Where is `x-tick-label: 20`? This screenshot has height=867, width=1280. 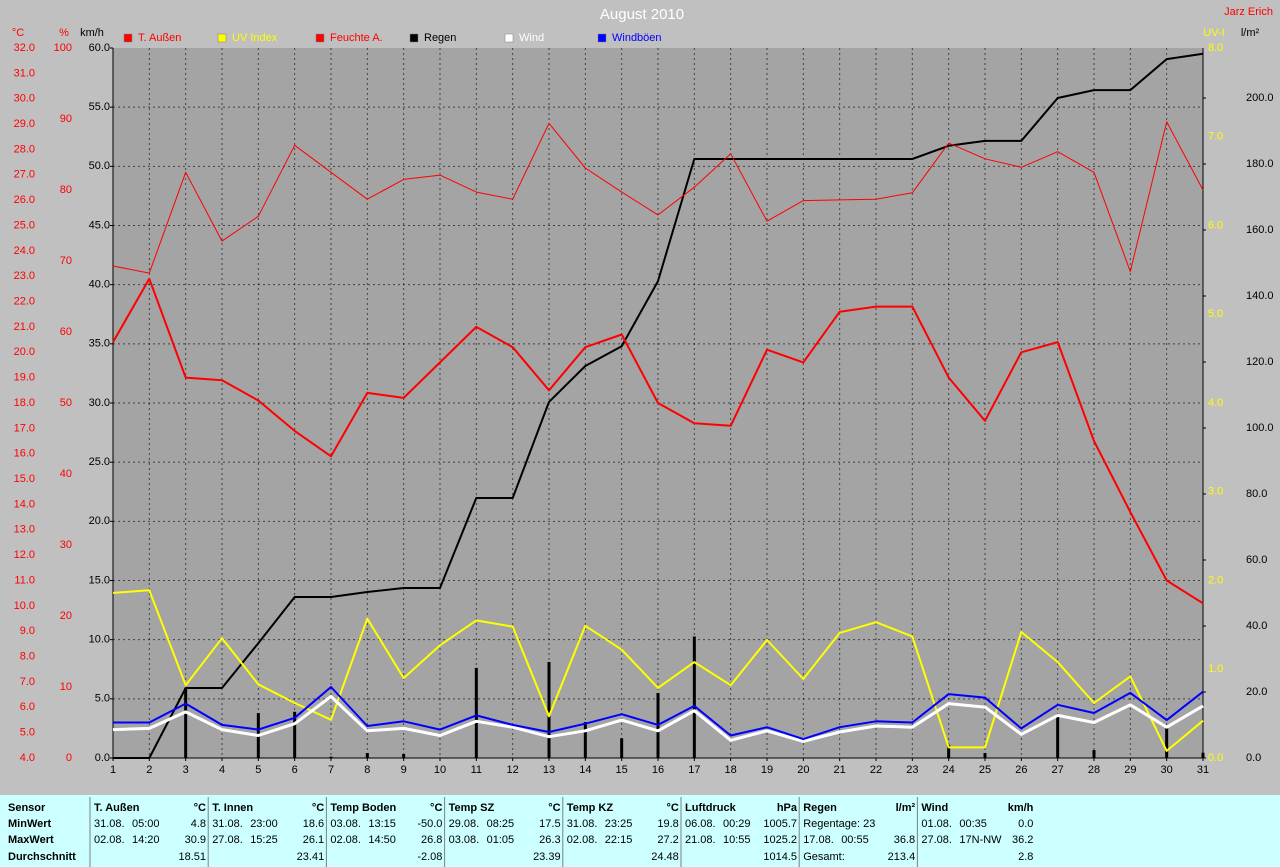 x-tick-label: 20 is located at coordinates (803, 770).